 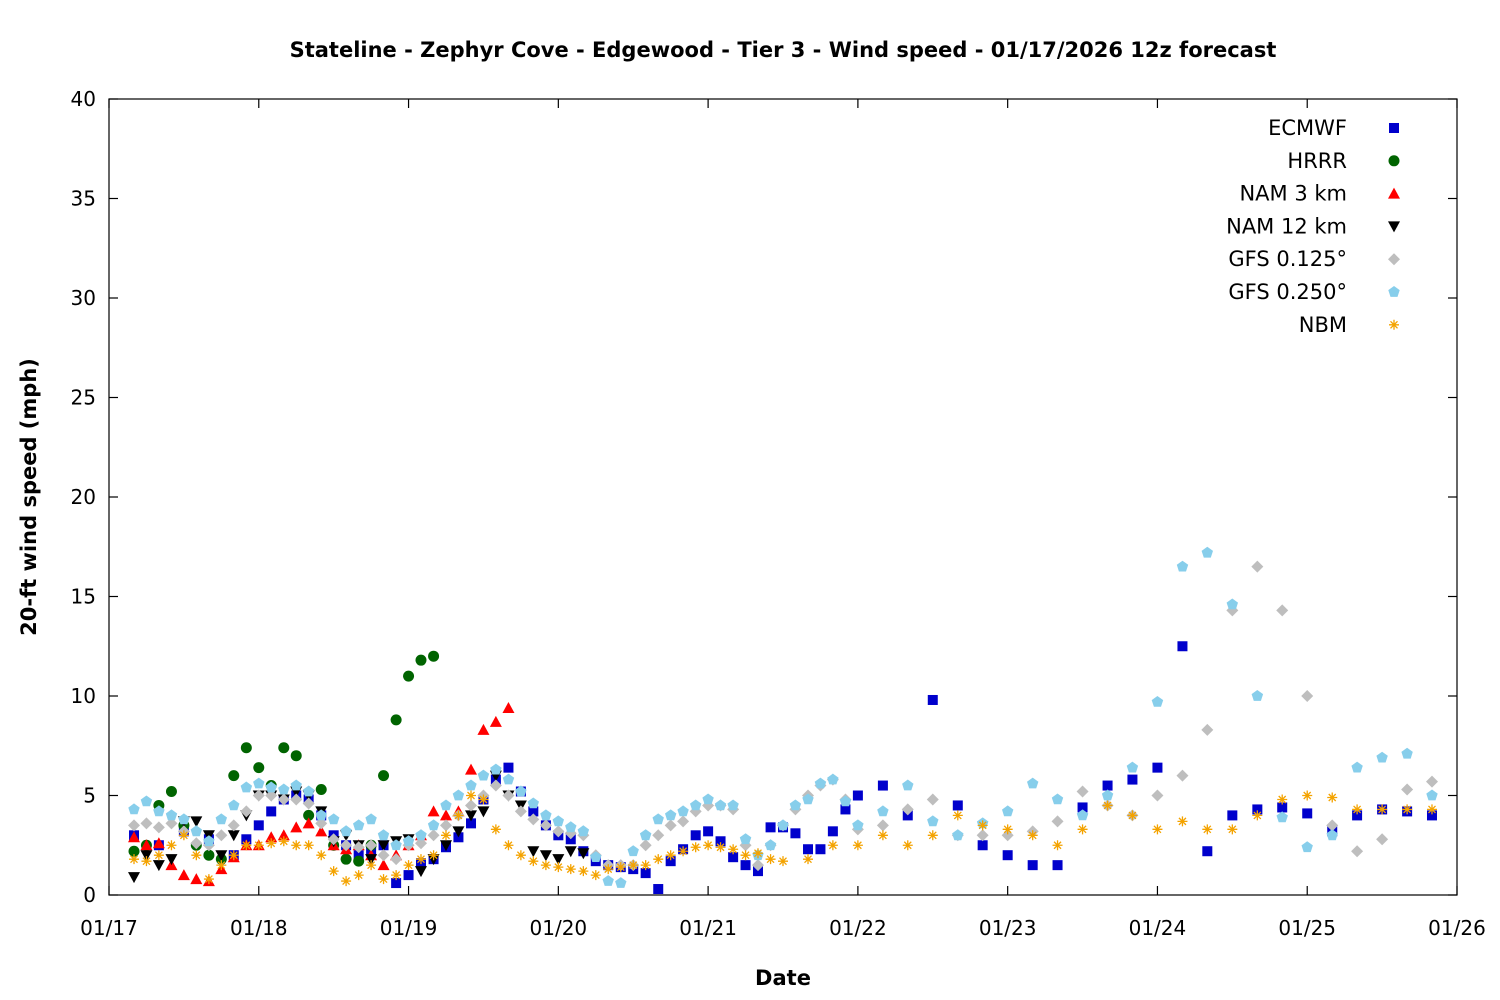 I want to click on x-tick-label: 01/19, so click(x=409, y=928).